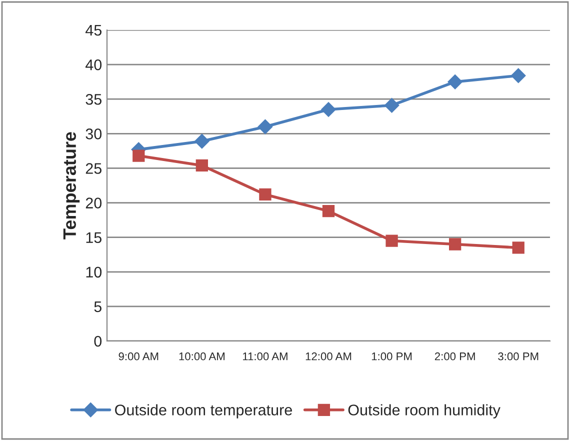 The width and height of the screenshot is (572, 441). What do you see at coordinates (98, 306) in the screenshot?
I see `y-tick-label: 5` at bounding box center [98, 306].